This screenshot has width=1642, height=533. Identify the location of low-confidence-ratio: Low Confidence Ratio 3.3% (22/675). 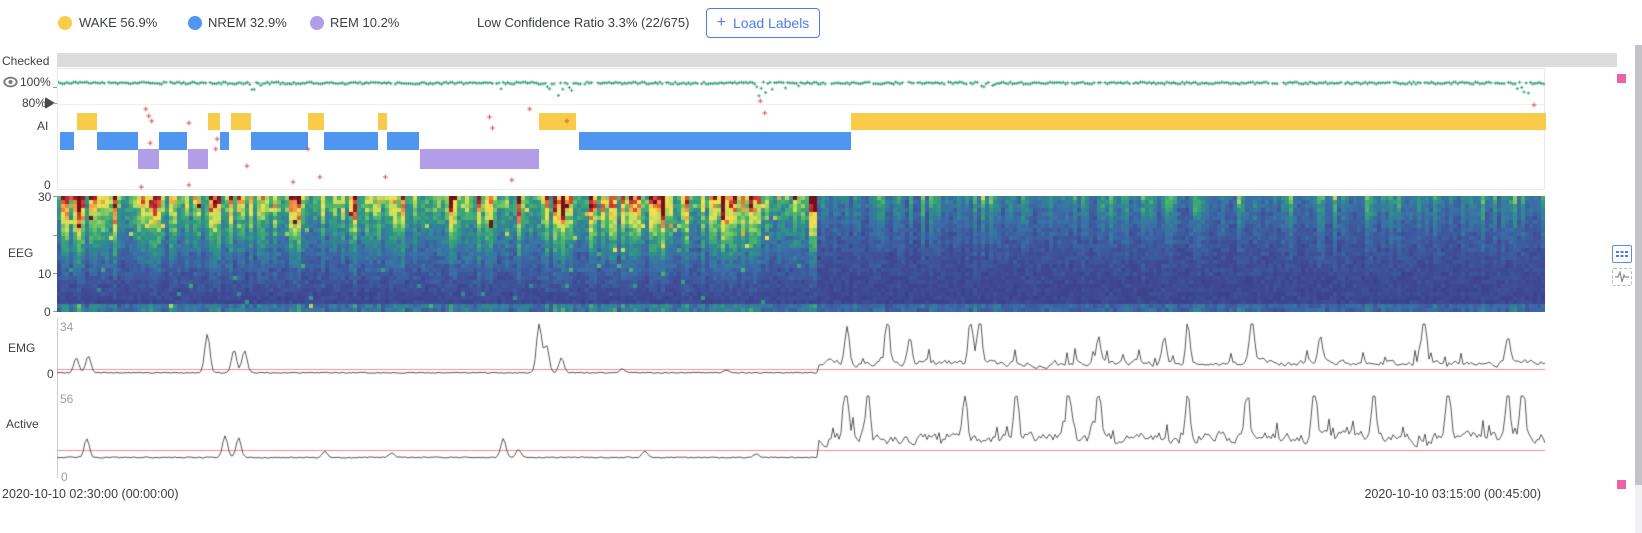
(583, 22).